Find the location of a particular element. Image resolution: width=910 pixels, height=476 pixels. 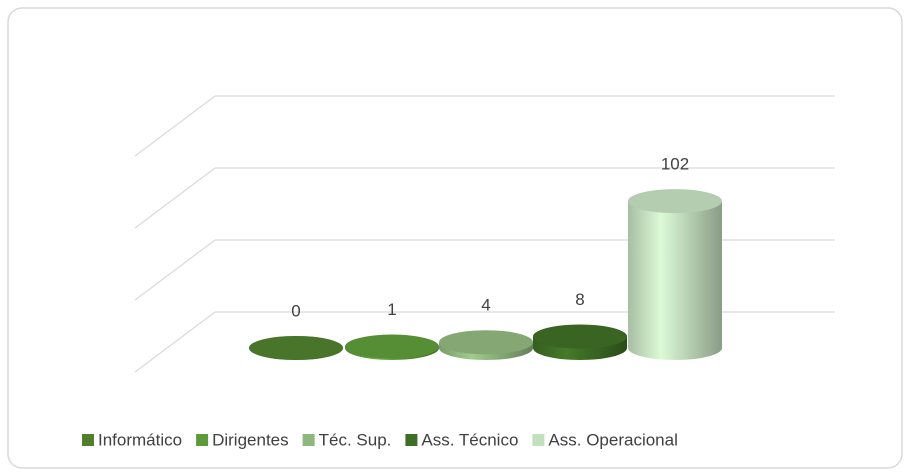

cylinder-body is located at coordinates (675, 274).